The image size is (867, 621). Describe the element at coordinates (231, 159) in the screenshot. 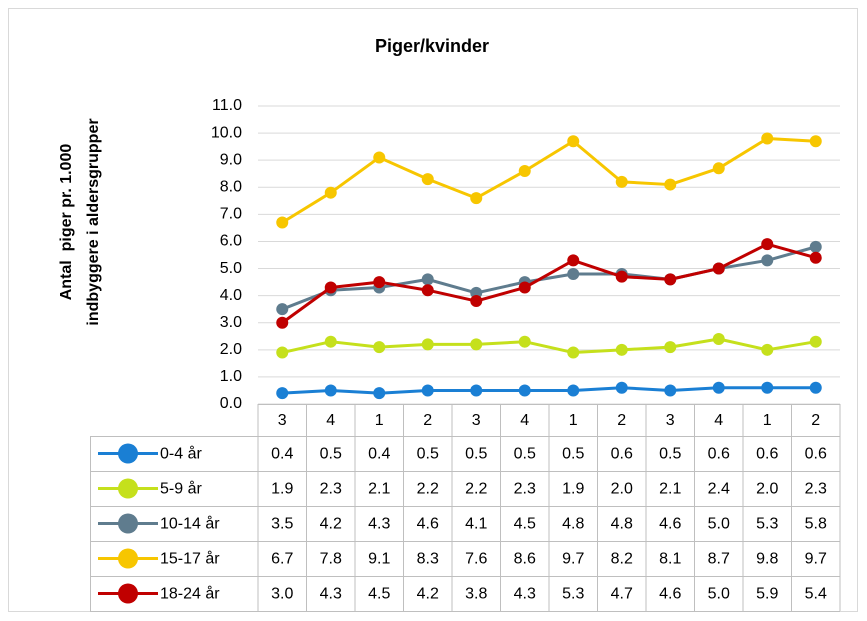

I see `y-tick-label: 9.0` at that location.